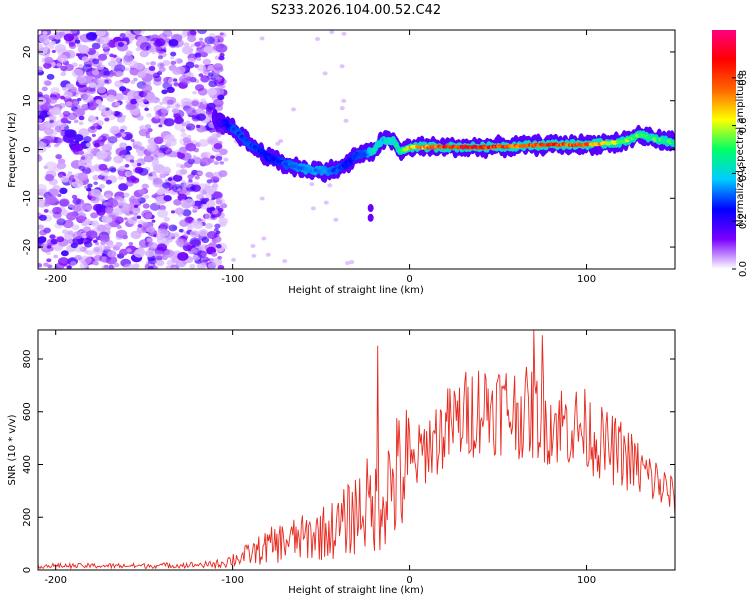 The width and height of the screenshot is (750, 600). What do you see at coordinates (55, 580) in the screenshot?
I see `x-tick-label: -200` at bounding box center [55, 580].